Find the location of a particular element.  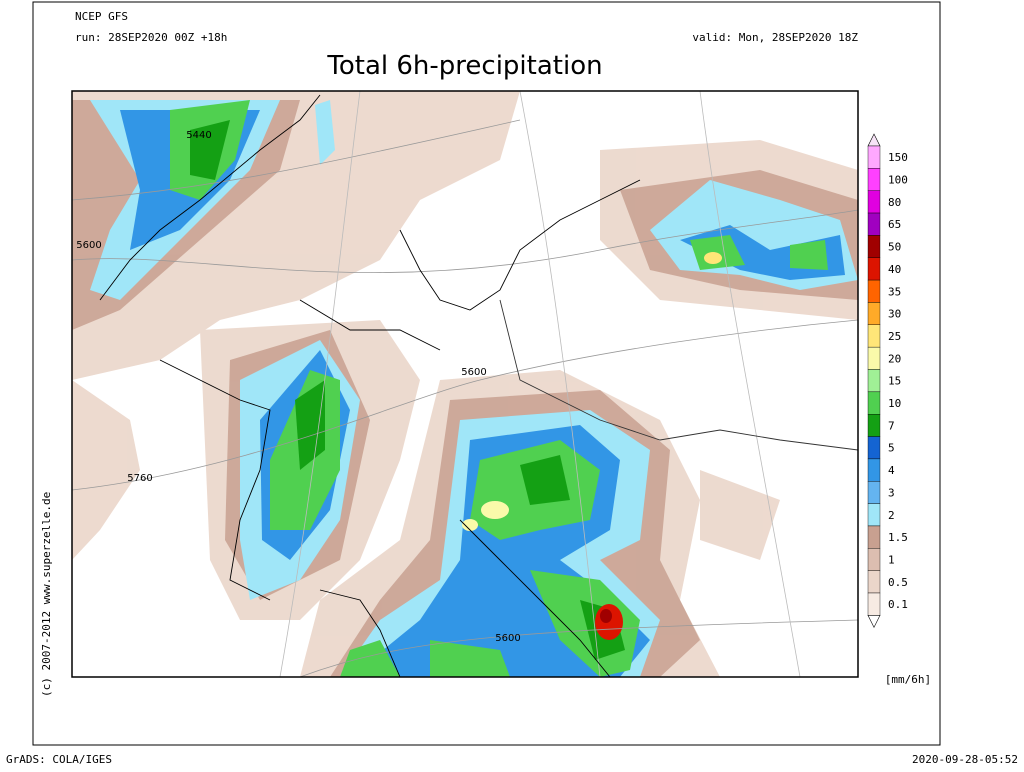

footer-right: 2020-09-28-05:52 is located at coordinates (965, 759).